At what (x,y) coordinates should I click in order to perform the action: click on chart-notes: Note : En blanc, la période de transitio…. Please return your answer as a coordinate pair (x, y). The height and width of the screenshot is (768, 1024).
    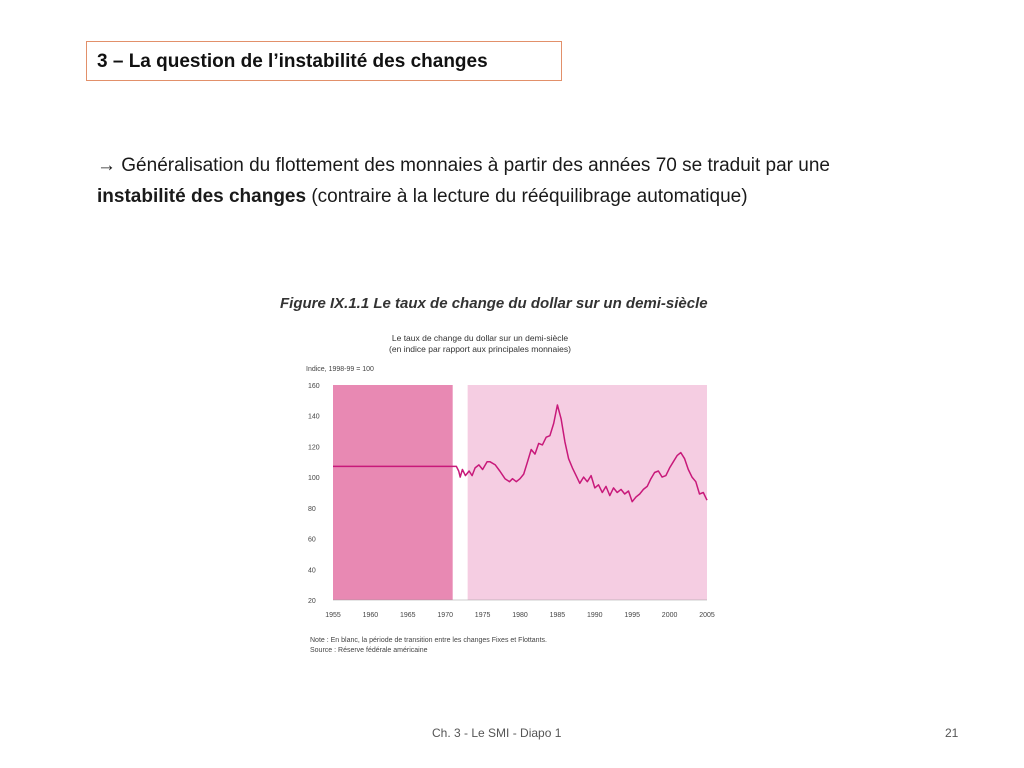
    Looking at the image, I should click on (428, 646).